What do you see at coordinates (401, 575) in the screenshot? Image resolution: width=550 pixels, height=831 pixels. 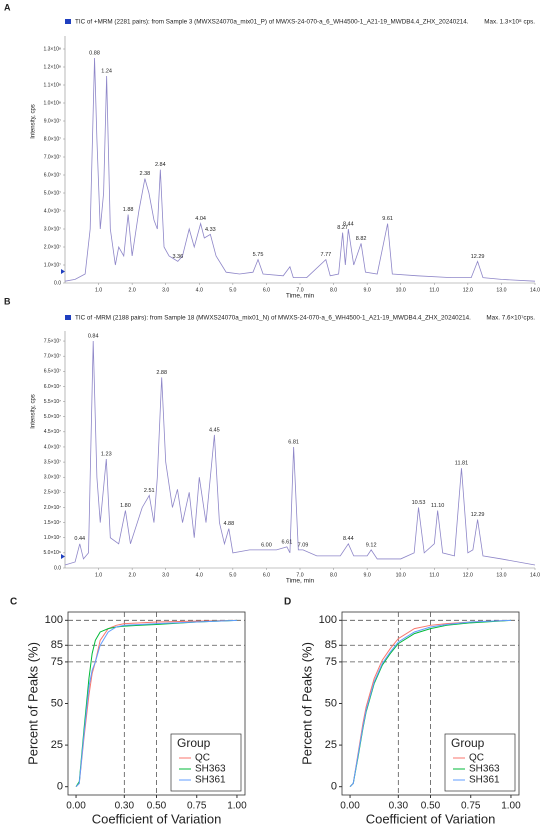 I see `x-tick-label: 10.0` at bounding box center [401, 575].